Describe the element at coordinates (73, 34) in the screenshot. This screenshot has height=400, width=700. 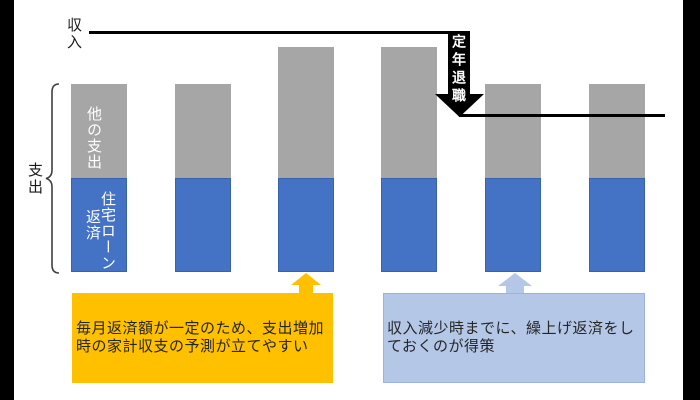
I see `income-label: 収入` at that location.